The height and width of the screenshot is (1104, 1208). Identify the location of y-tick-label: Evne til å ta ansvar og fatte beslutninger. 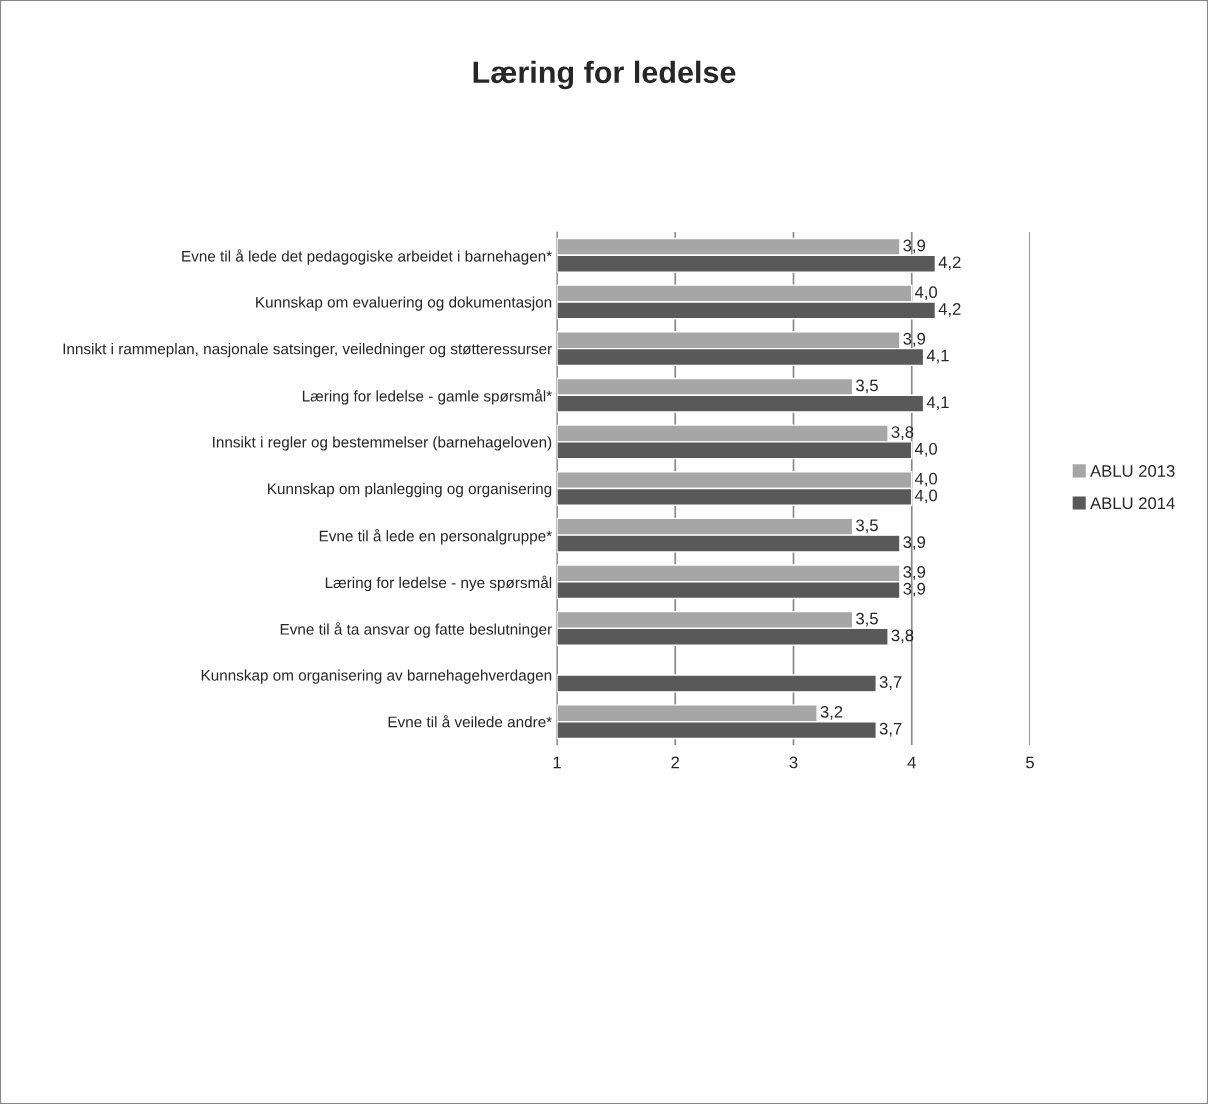
(416, 630).